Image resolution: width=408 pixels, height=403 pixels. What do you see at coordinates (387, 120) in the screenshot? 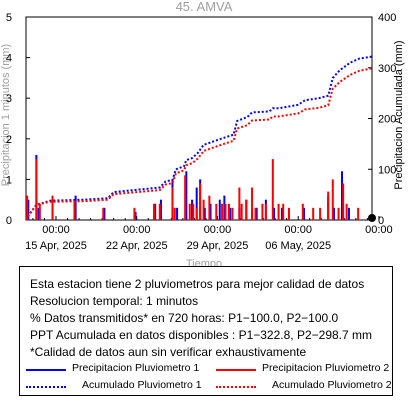
I see `y-right-tick-label: 200` at bounding box center [387, 120].